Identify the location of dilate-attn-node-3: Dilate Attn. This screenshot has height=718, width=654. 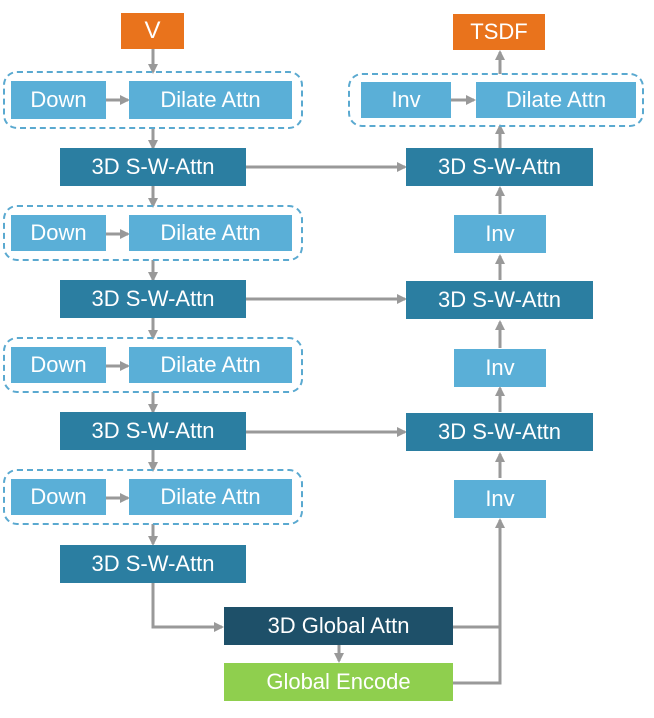
(210, 365).